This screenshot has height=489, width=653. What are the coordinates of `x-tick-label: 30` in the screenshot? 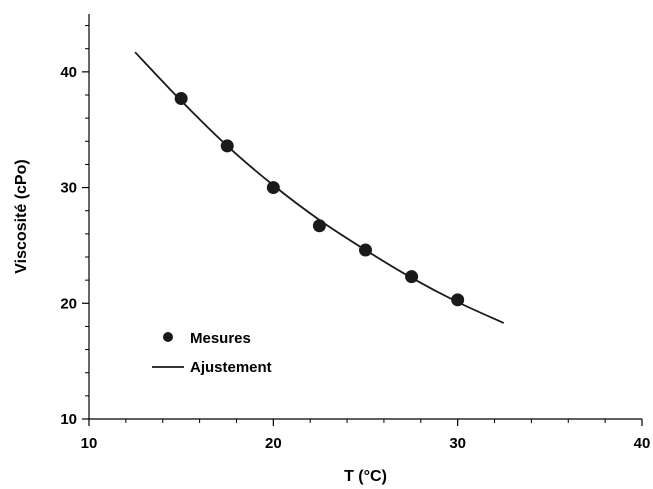 It's located at (457, 443).